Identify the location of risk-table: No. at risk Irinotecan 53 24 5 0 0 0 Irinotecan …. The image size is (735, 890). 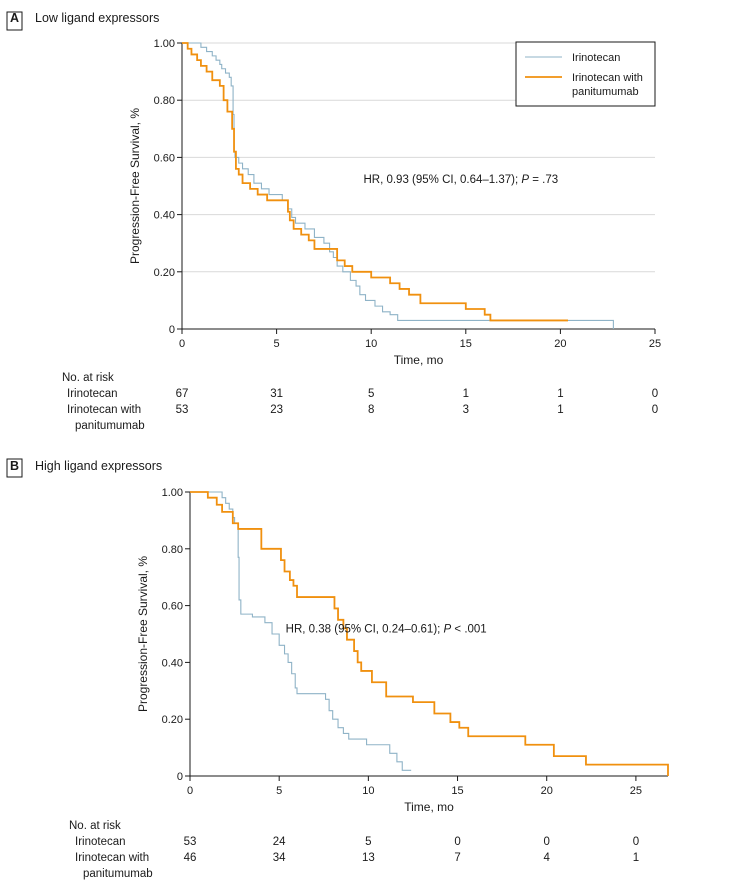
(354, 850).